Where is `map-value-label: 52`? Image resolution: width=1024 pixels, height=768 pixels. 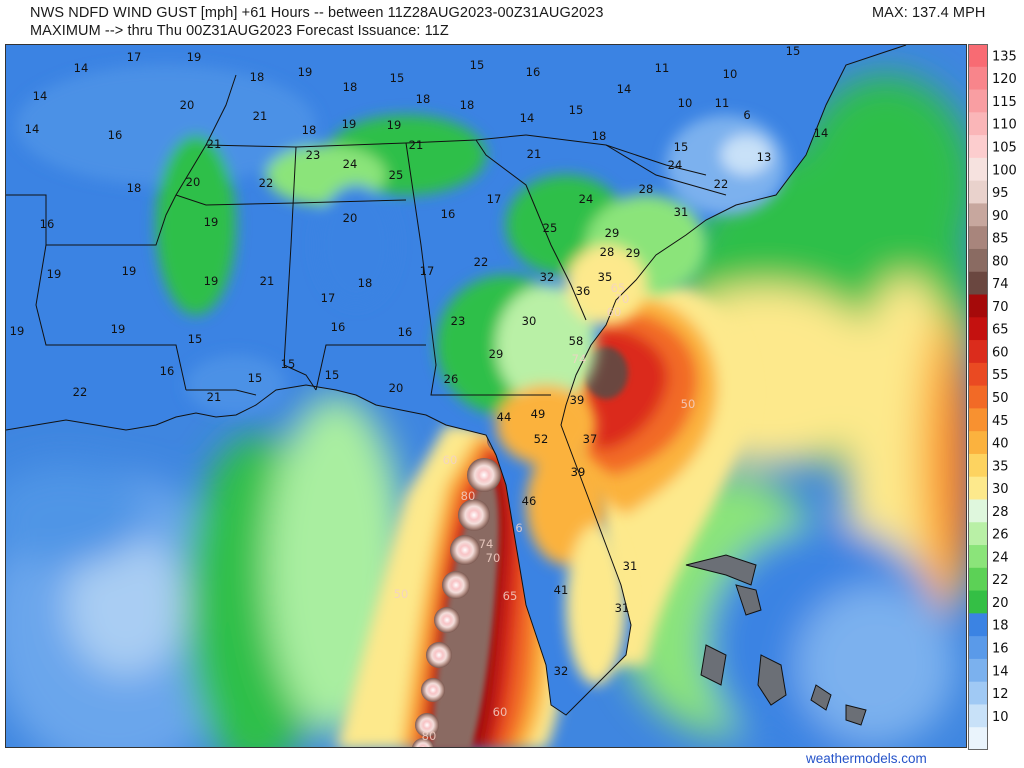
map-value-label: 52 is located at coordinates (541, 439).